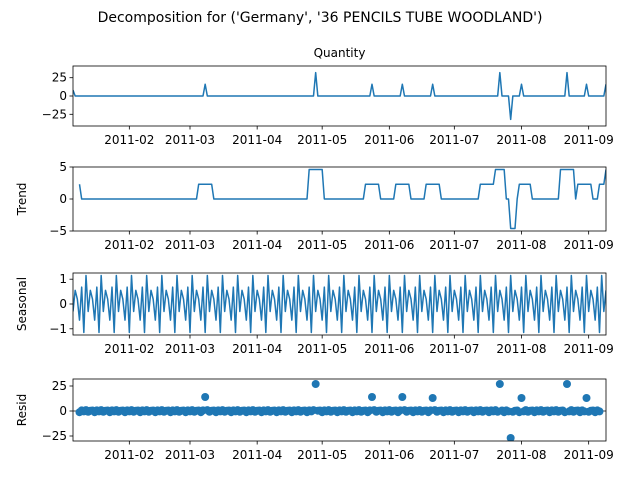 This screenshot has height=480, width=640. I want to click on axes-frame, so click(339, 410).